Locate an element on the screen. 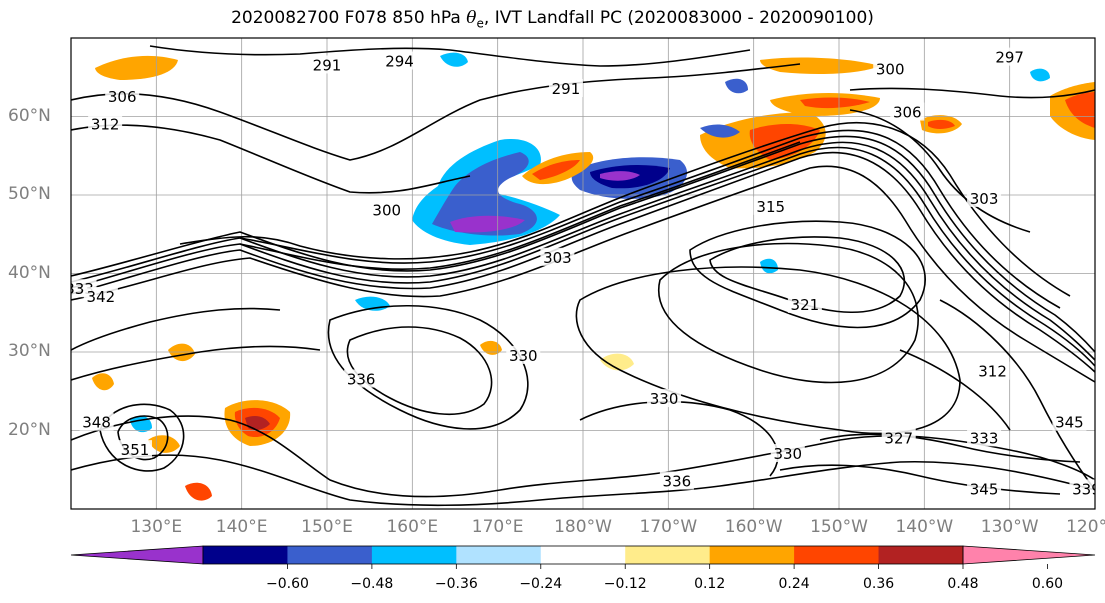 Image resolution: width=1105 pixels, height=603 pixels. colorbar-tick-label: 0.24 is located at coordinates (794, 584).